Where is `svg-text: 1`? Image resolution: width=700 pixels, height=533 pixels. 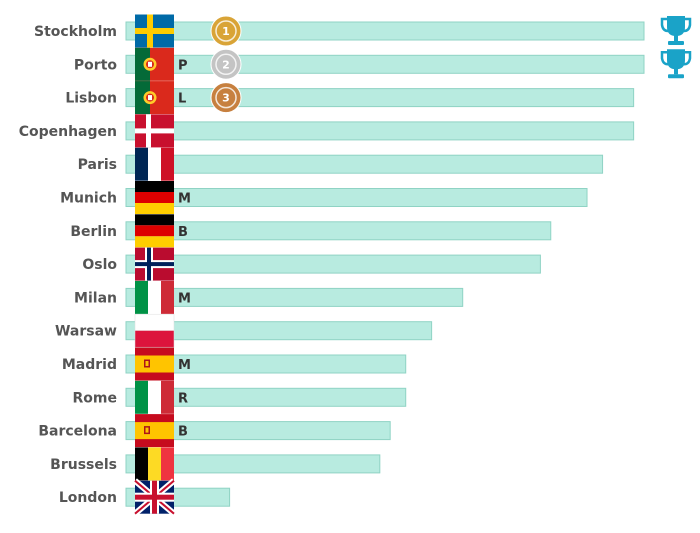
svg-text: 1 is located at coordinates (226, 31).